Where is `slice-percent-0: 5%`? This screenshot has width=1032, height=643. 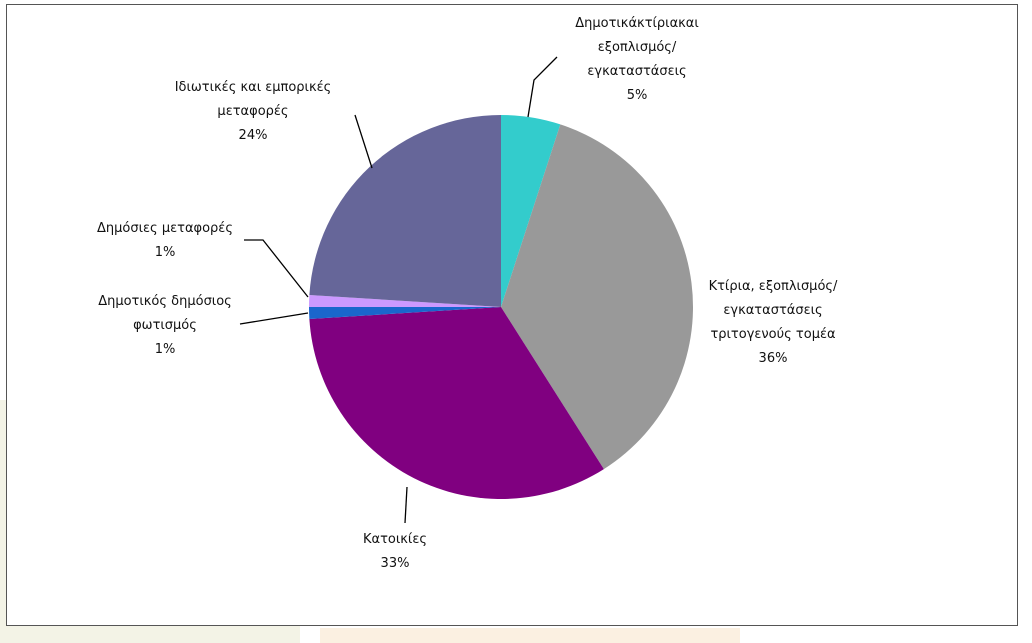
slice-percent-0: 5% is located at coordinates (637, 95).